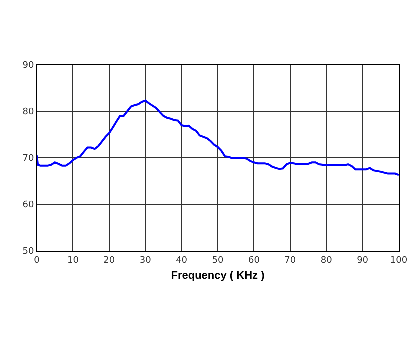 Image resolution: width=420 pixels, height=340 pixels. I want to click on y-tick-label: 80, so click(28, 113).